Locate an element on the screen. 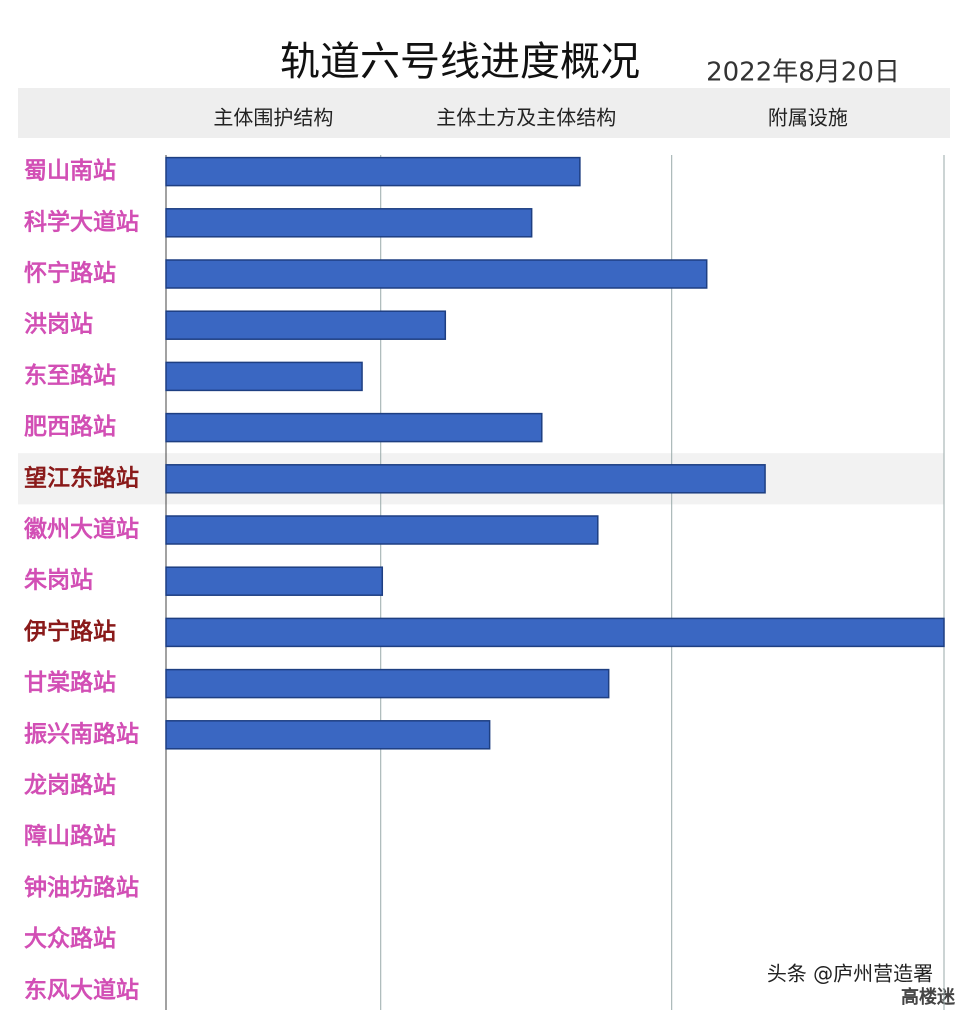 Image resolution: width=978 pixels, height=1010 pixels. y-tick-label: 钟油坊路站 is located at coordinates (81, 887).